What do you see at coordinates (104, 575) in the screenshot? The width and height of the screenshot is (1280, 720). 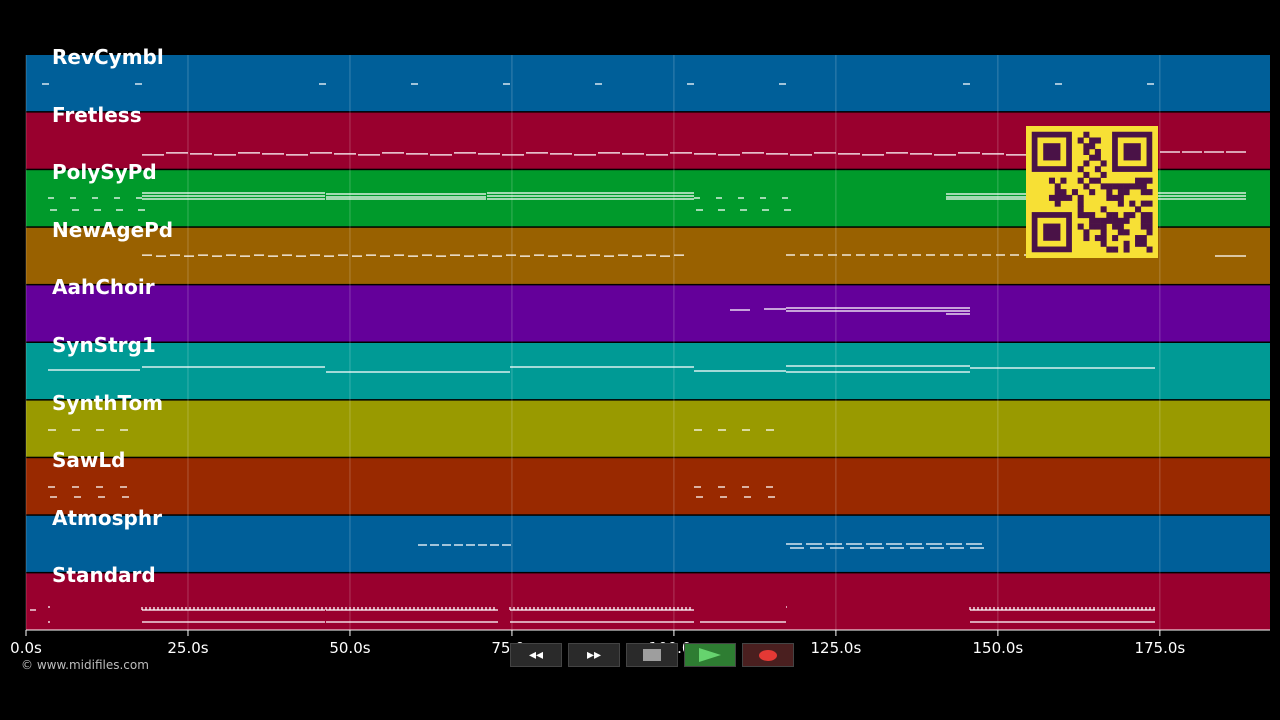 I see `track-label: Standard` at bounding box center [104, 575].